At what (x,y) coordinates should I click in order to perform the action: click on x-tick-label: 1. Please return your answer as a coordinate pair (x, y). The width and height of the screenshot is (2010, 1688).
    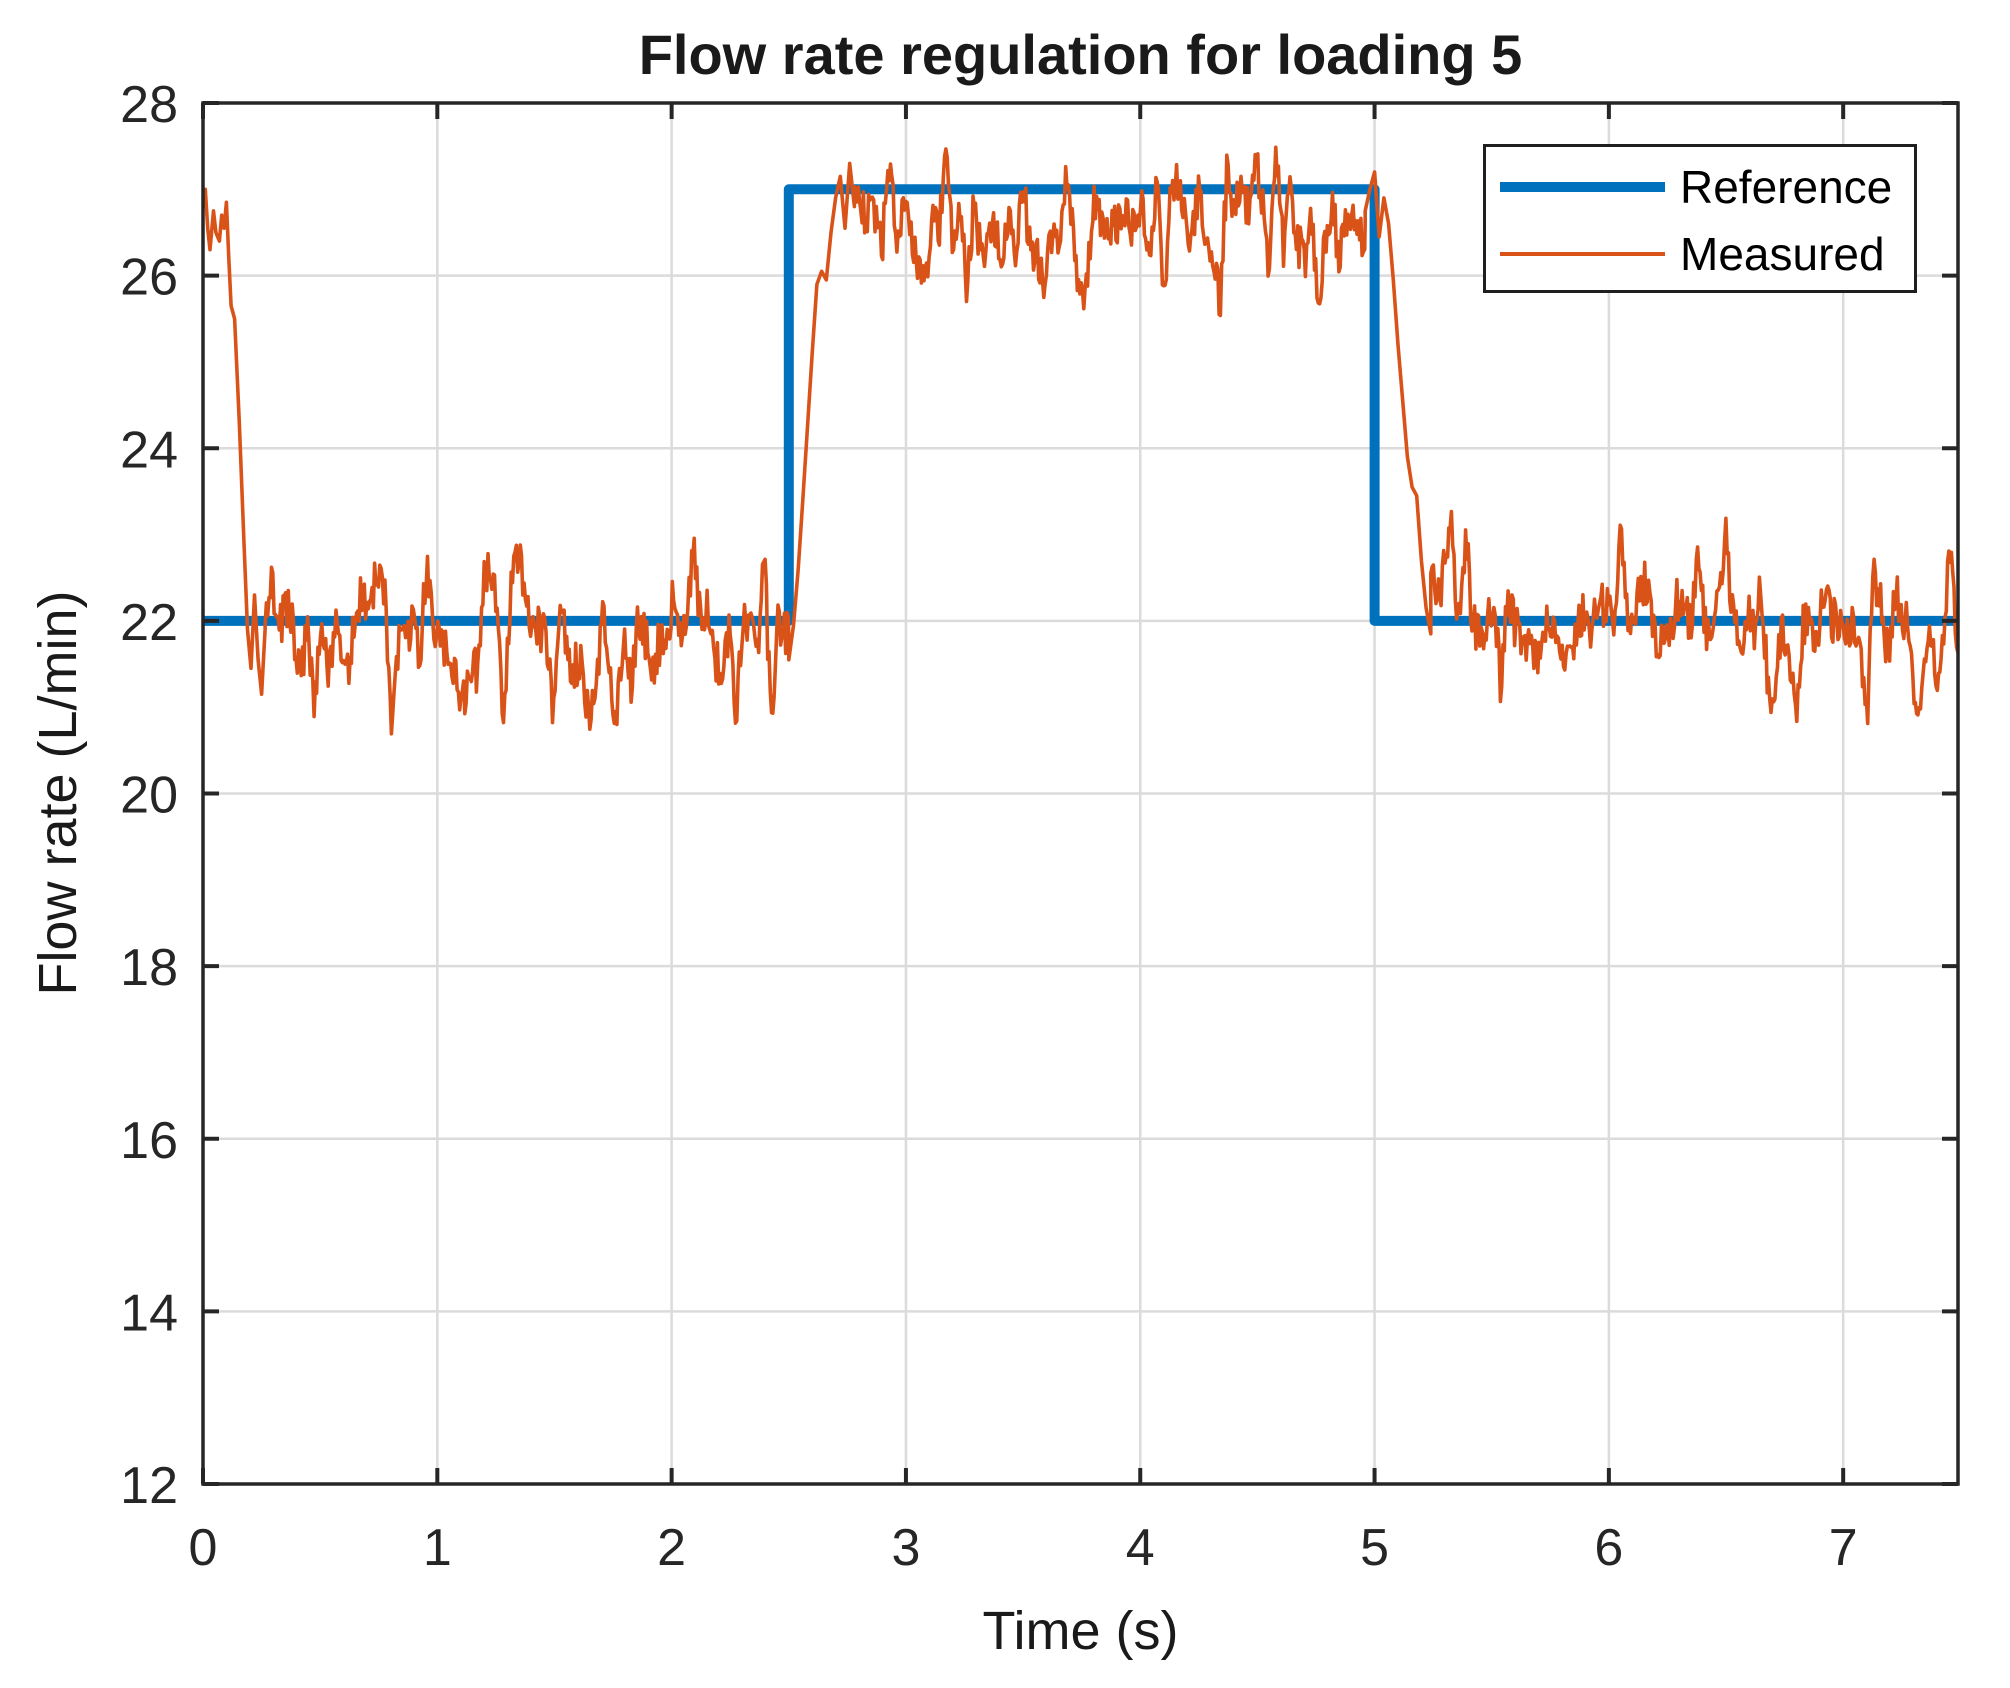
    Looking at the image, I should click on (437, 1548).